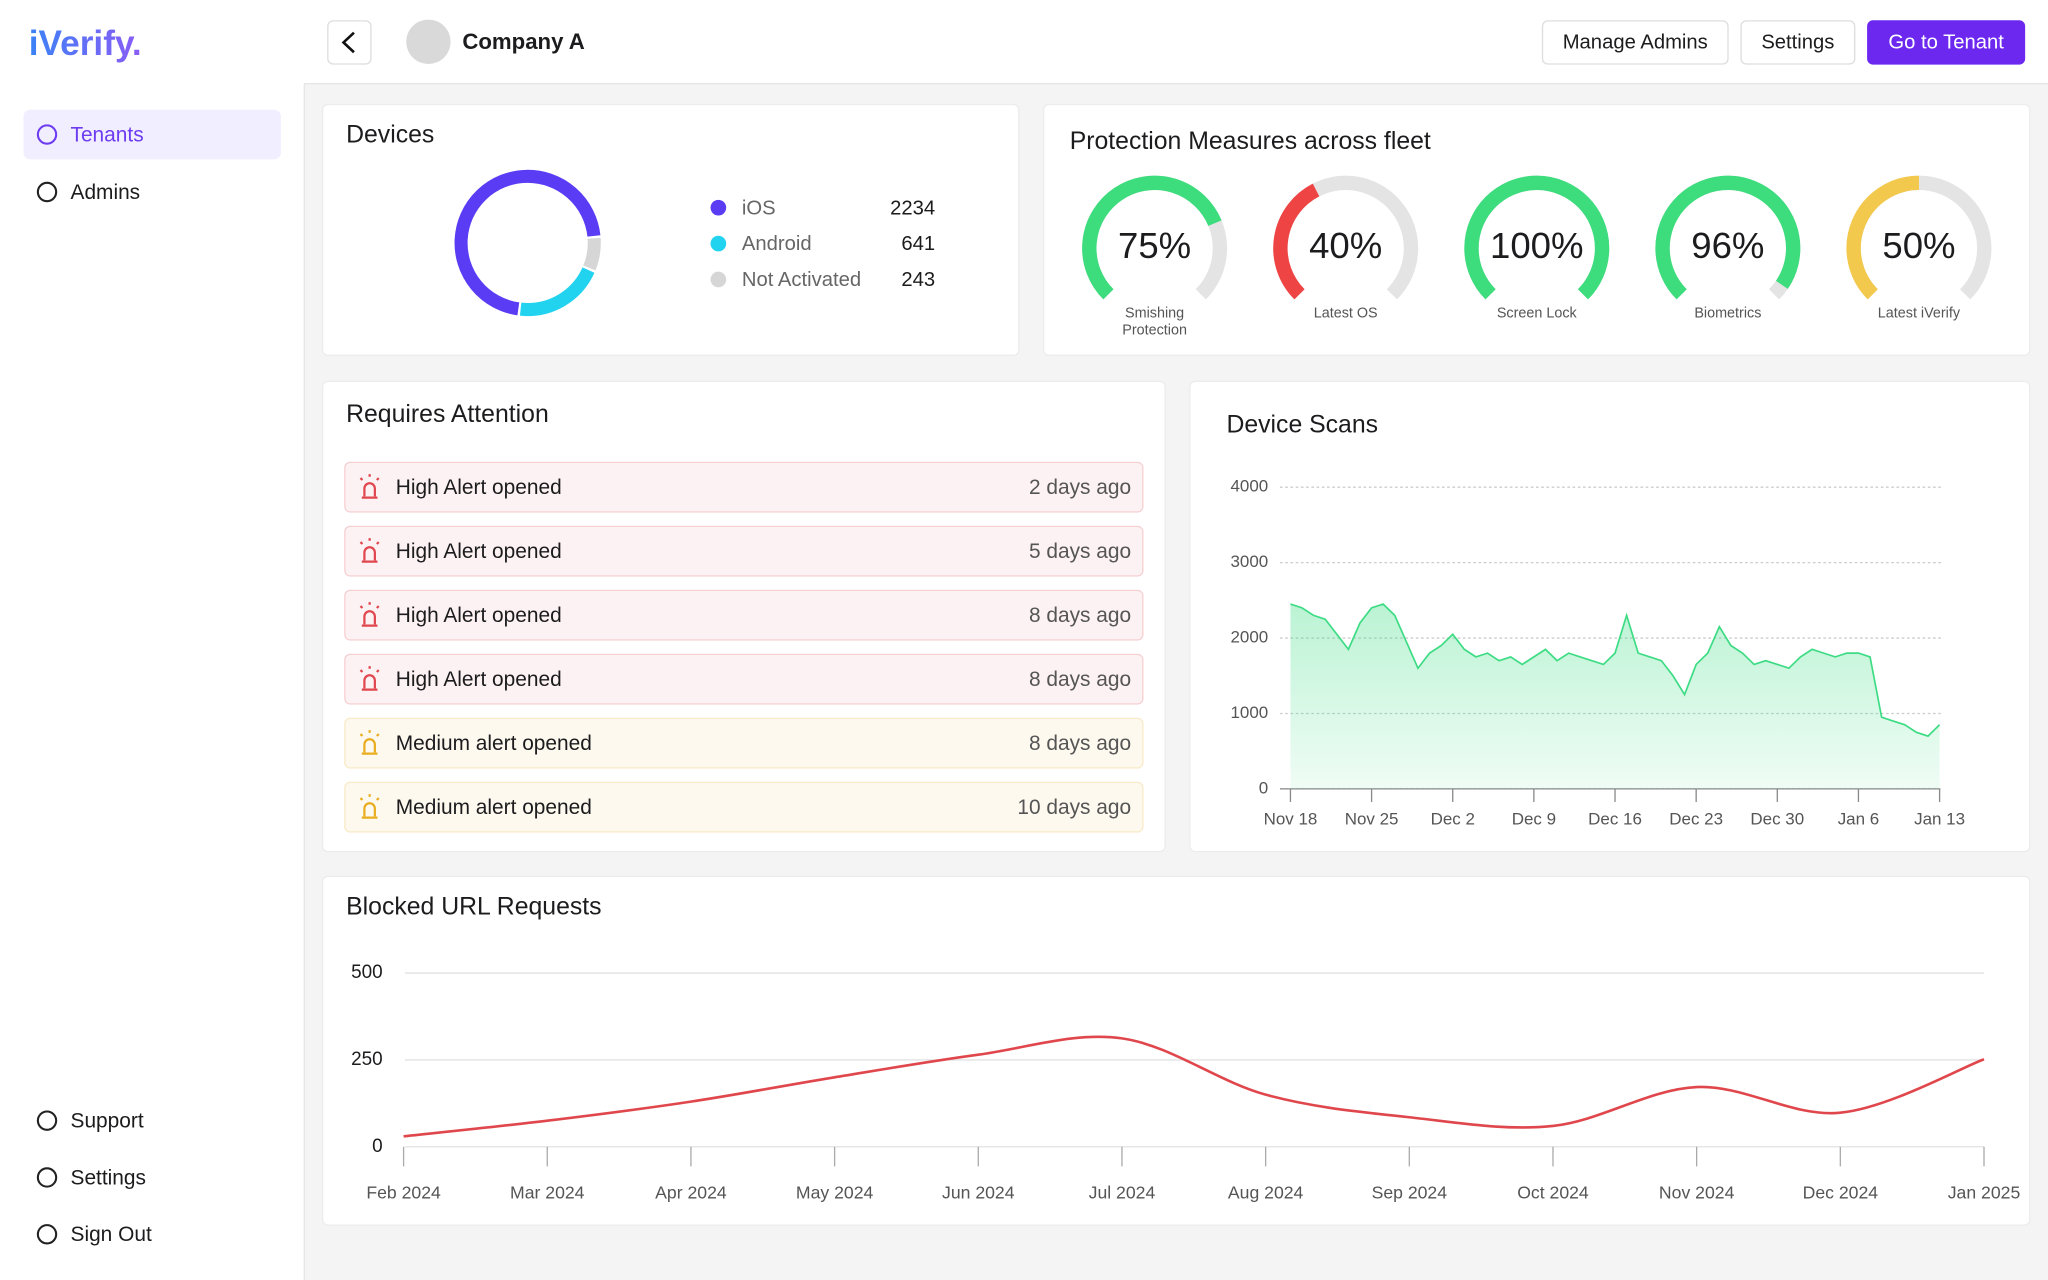  Describe the element at coordinates (1696, 819) in the screenshot. I see `x-tick-label: Dec 23` at that location.